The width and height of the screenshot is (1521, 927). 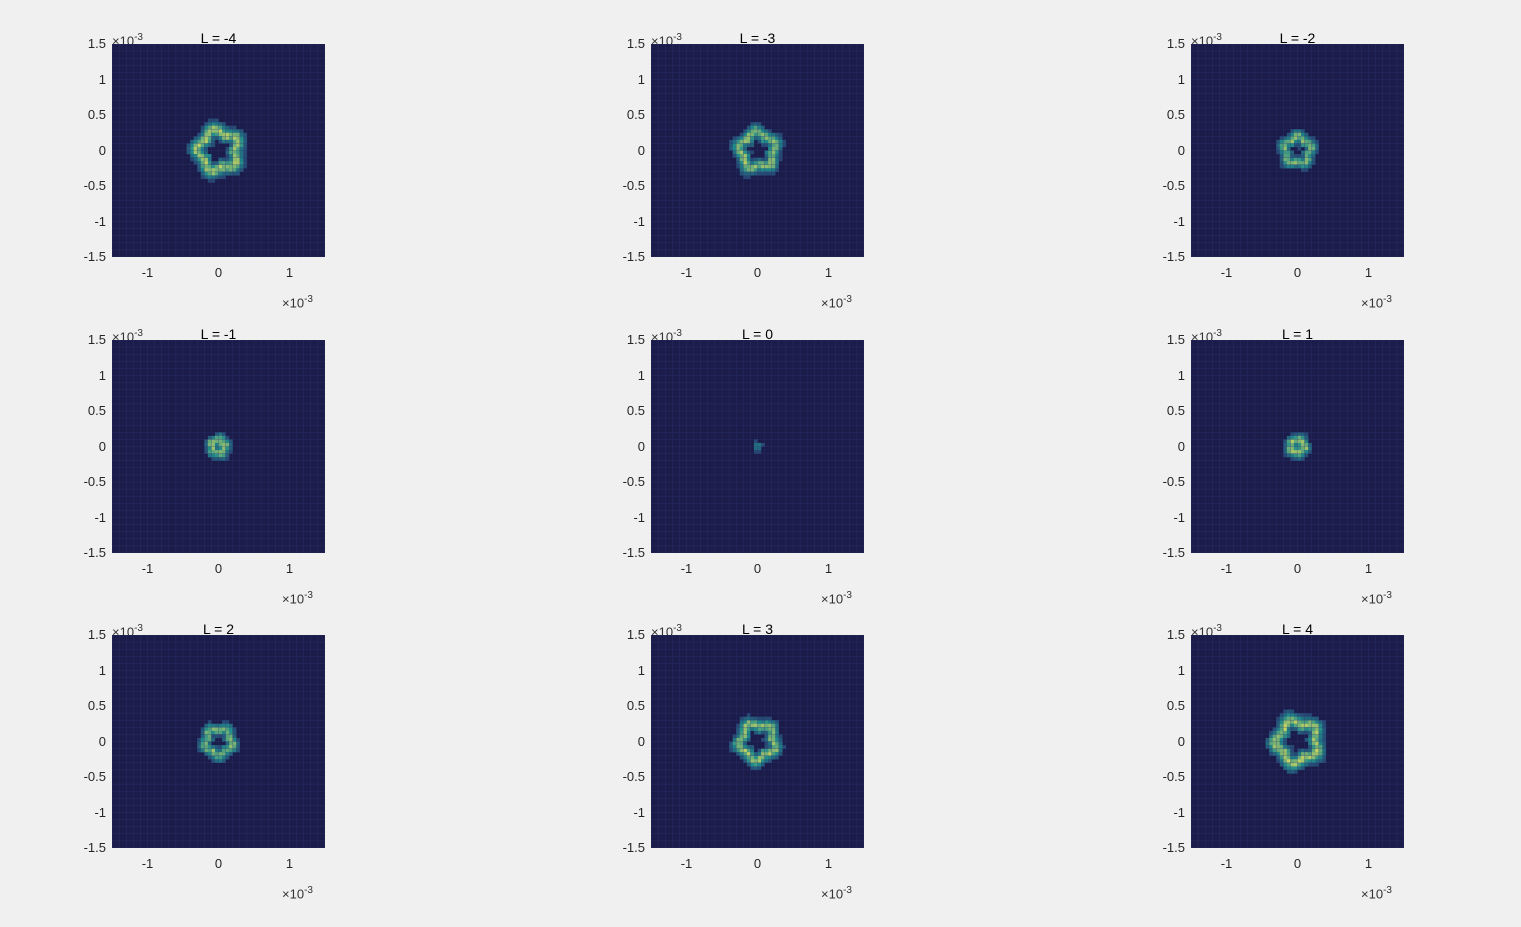 What do you see at coordinates (102, 446) in the screenshot?
I see `y-tick-label: 0` at bounding box center [102, 446].